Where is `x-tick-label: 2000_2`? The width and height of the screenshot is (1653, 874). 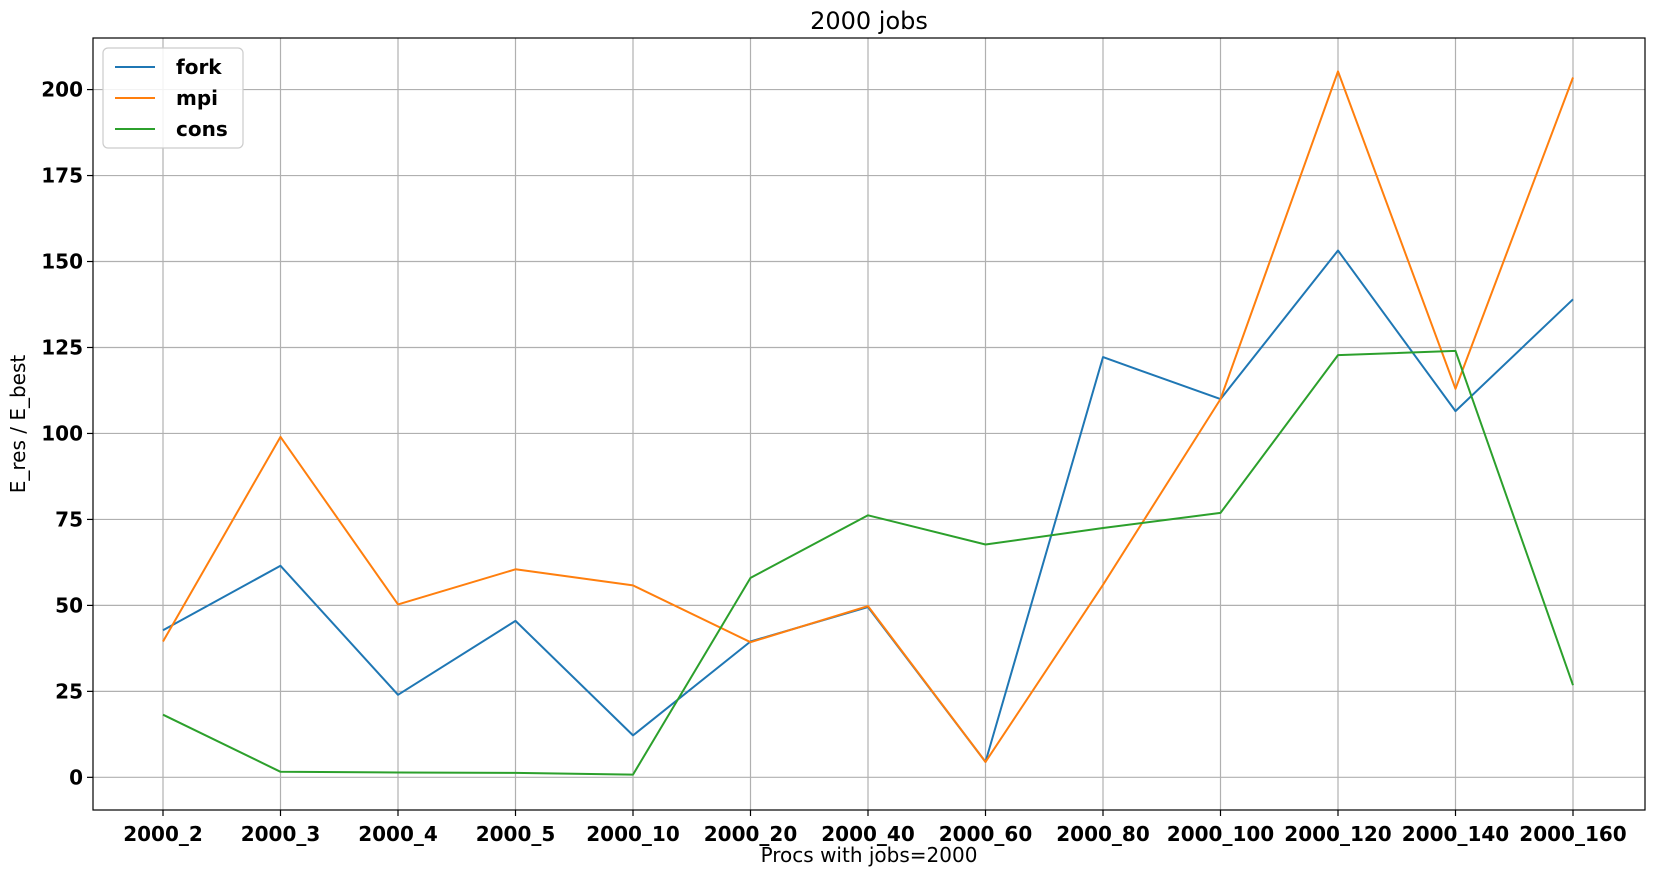
x-tick-label: 2000_2 is located at coordinates (163, 834).